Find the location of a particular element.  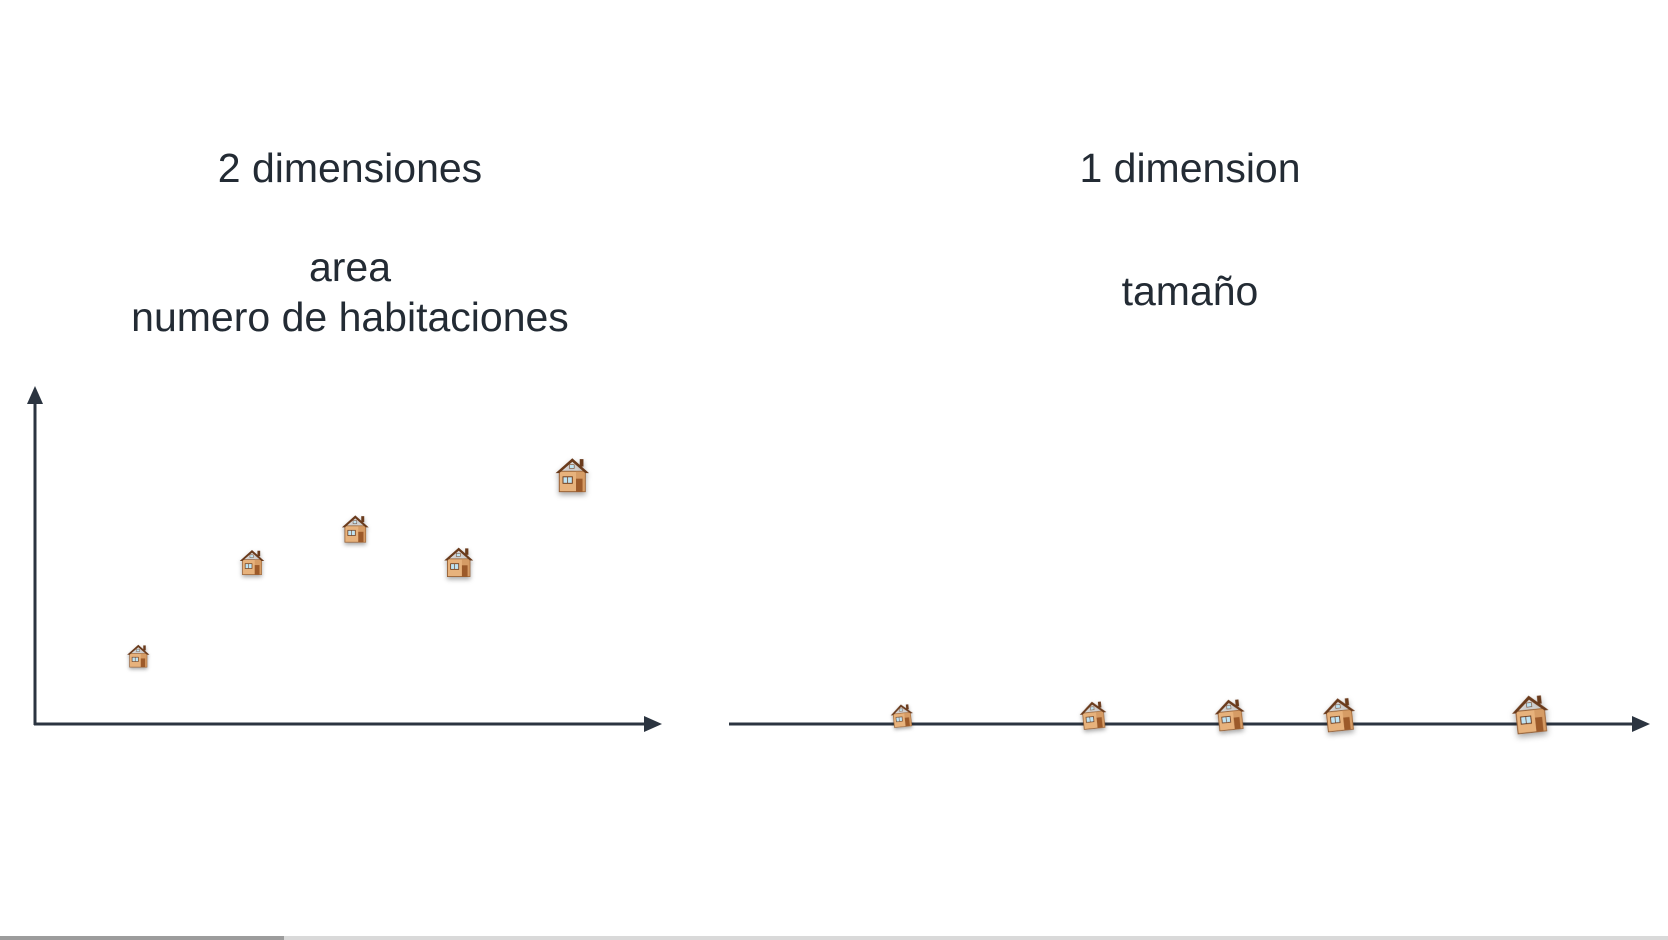

right-axes is located at coordinates (1189, 724).